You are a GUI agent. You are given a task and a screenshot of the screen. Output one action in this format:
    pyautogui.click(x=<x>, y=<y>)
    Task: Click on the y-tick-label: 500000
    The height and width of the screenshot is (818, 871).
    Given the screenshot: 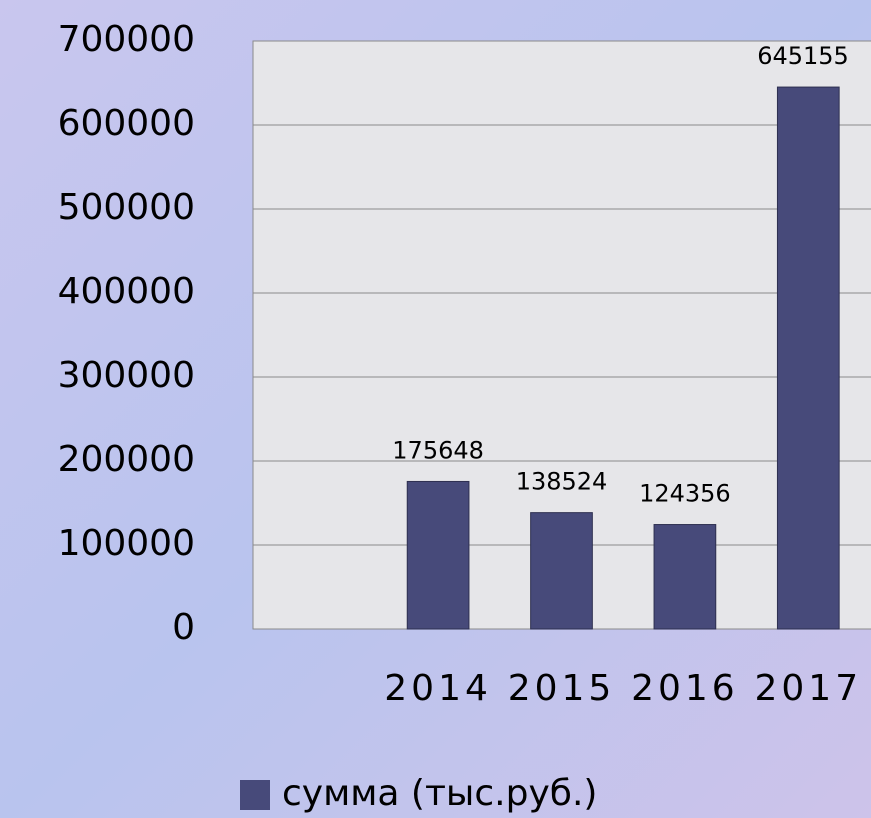 What is the action you would take?
    pyautogui.click(x=126, y=207)
    